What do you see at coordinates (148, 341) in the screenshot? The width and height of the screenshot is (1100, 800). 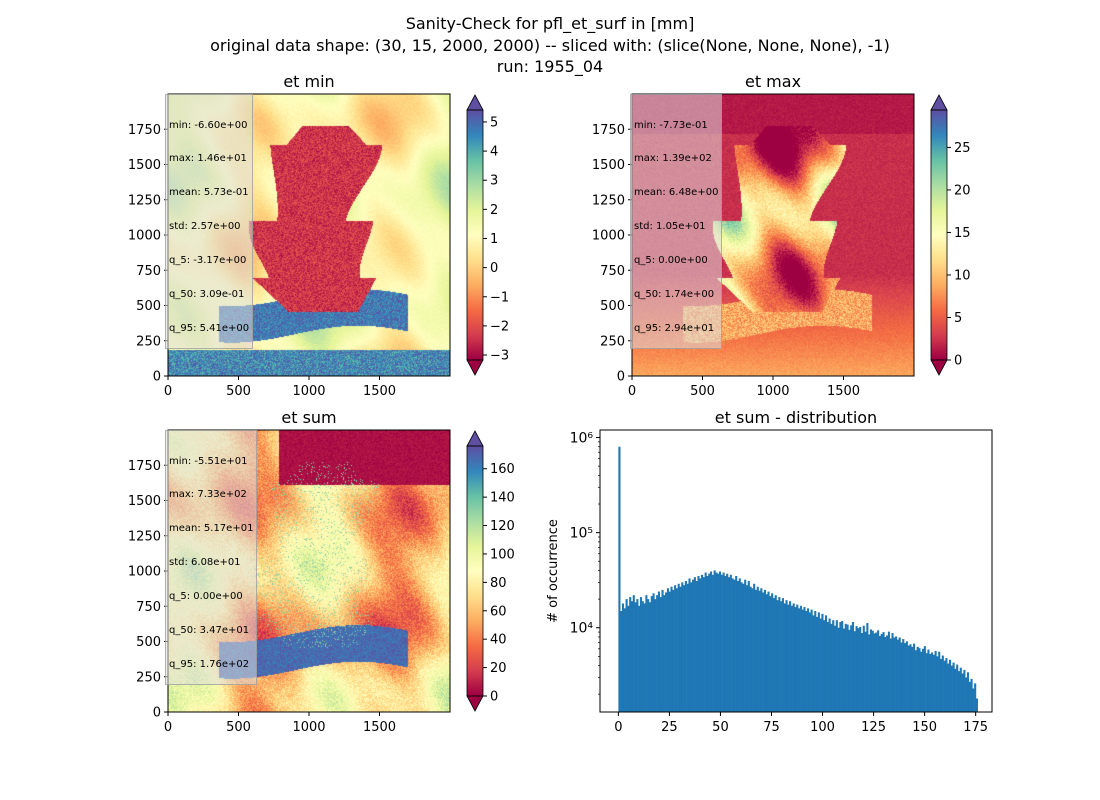 I see `y-tick-label: 250` at bounding box center [148, 341].